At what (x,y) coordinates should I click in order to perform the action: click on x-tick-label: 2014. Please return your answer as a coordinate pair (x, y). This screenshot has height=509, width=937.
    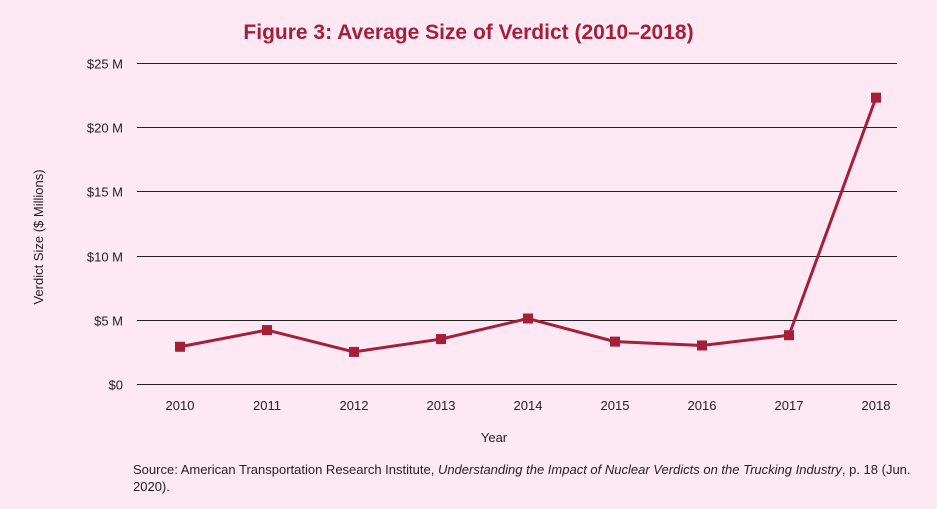
    Looking at the image, I should click on (528, 405).